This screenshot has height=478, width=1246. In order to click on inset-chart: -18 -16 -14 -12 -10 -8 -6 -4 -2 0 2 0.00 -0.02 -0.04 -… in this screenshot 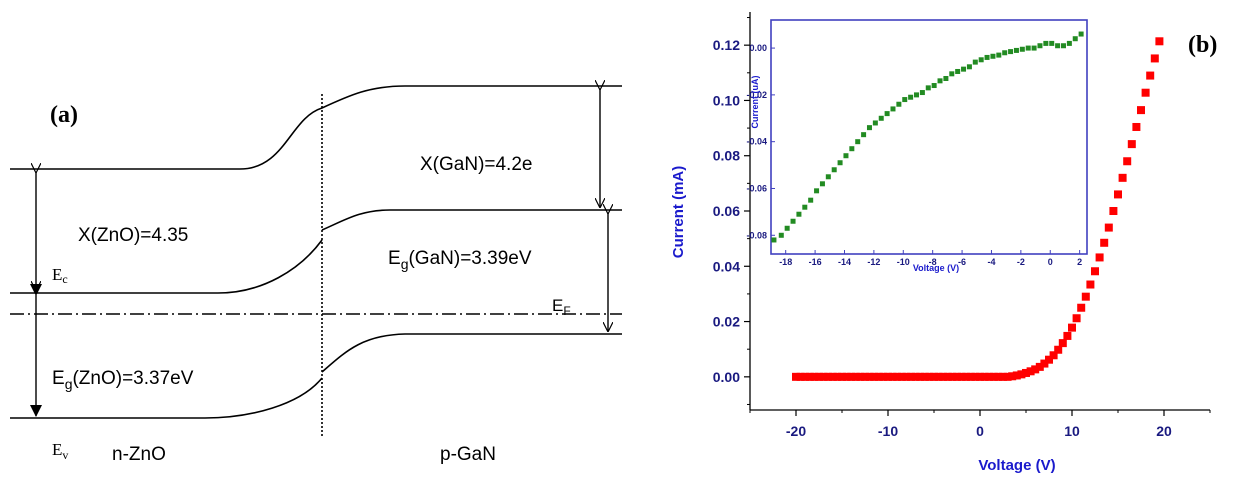, I will do `click(917, 143)`.